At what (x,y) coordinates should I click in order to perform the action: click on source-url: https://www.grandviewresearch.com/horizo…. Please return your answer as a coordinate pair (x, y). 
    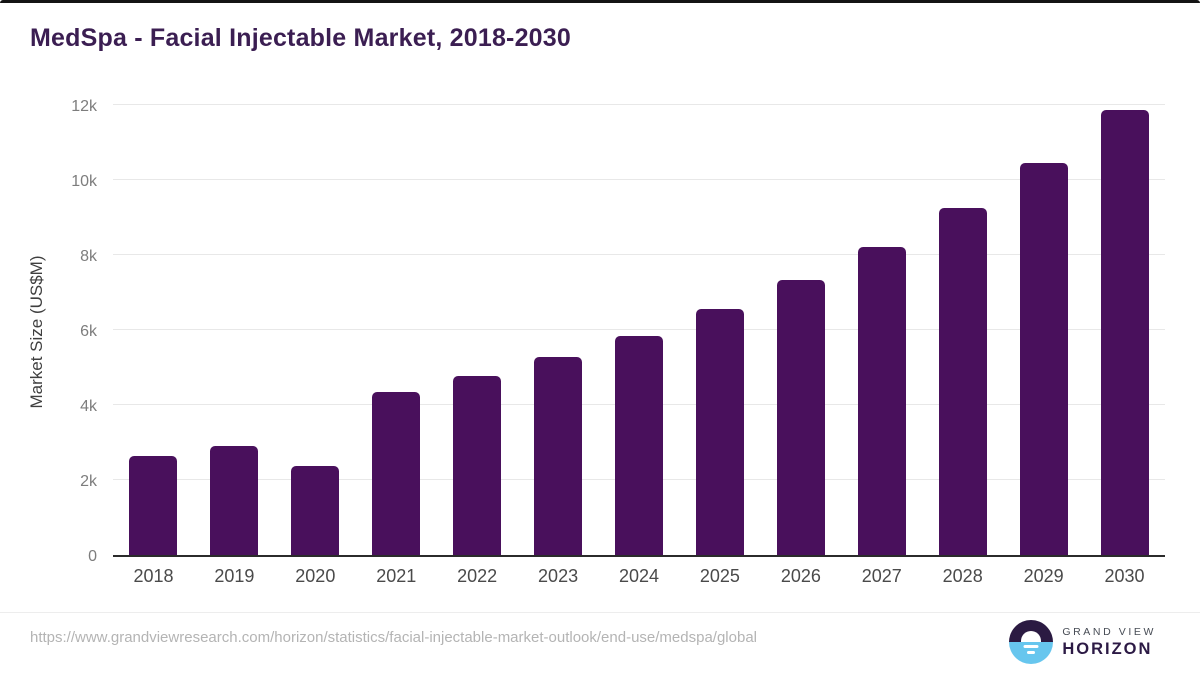
    Looking at the image, I should click on (394, 637).